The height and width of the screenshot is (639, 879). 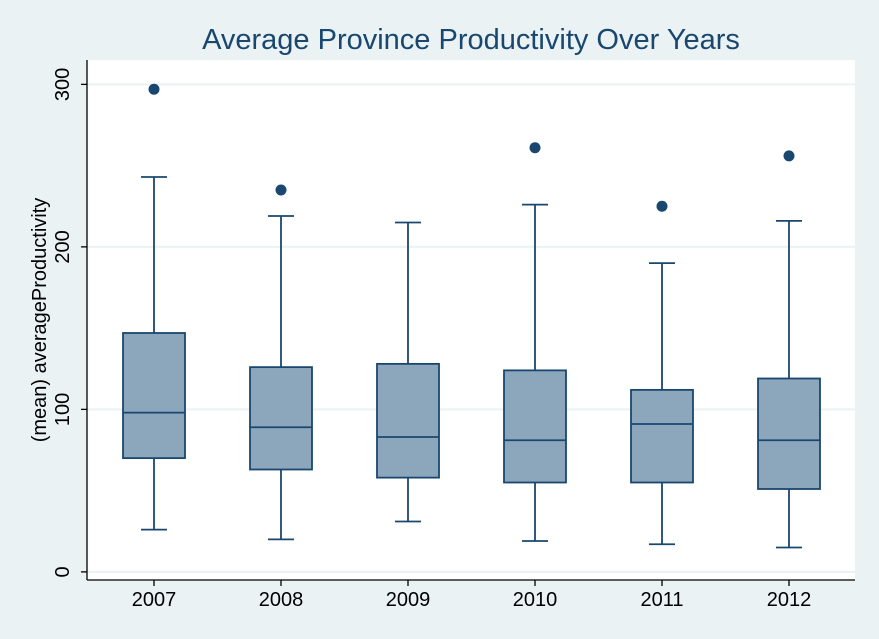 What do you see at coordinates (789, 600) in the screenshot?
I see `x-tick-label: 2012` at bounding box center [789, 600].